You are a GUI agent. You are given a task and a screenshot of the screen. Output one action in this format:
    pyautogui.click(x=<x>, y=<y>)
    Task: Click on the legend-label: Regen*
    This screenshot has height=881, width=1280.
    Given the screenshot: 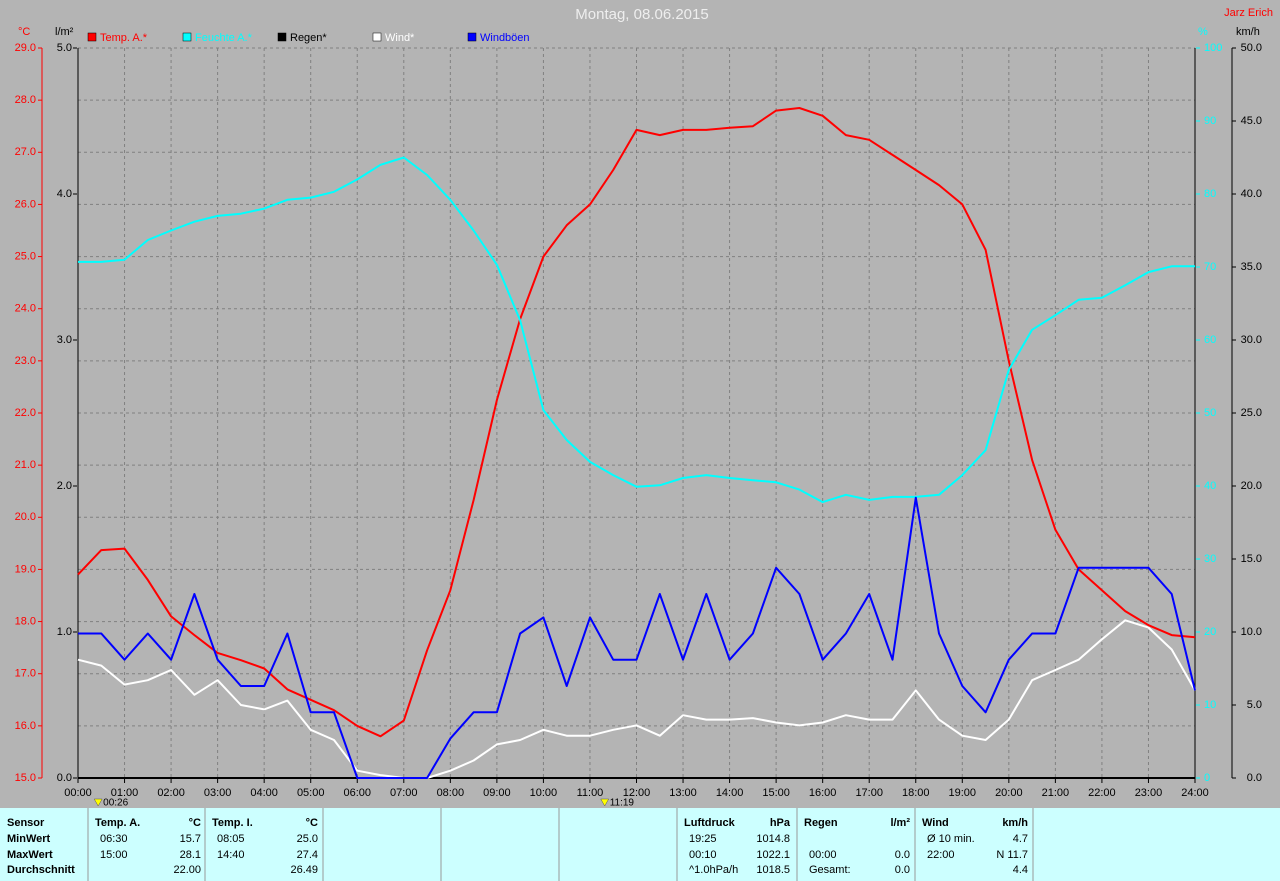 What is the action you would take?
    pyautogui.click(x=308, y=38)
    